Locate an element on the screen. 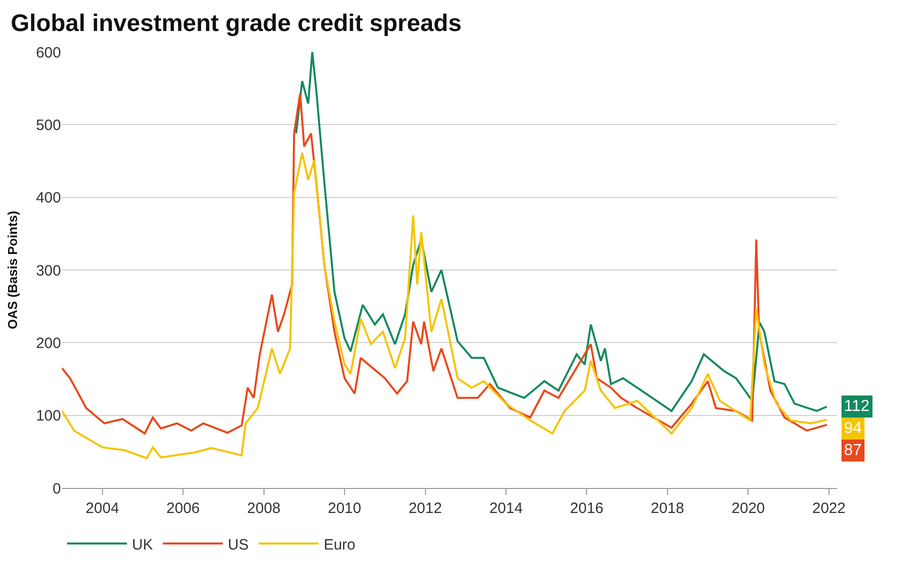  y-axis-title: OAS (Basis Points) is located at coordinates (12, 270).